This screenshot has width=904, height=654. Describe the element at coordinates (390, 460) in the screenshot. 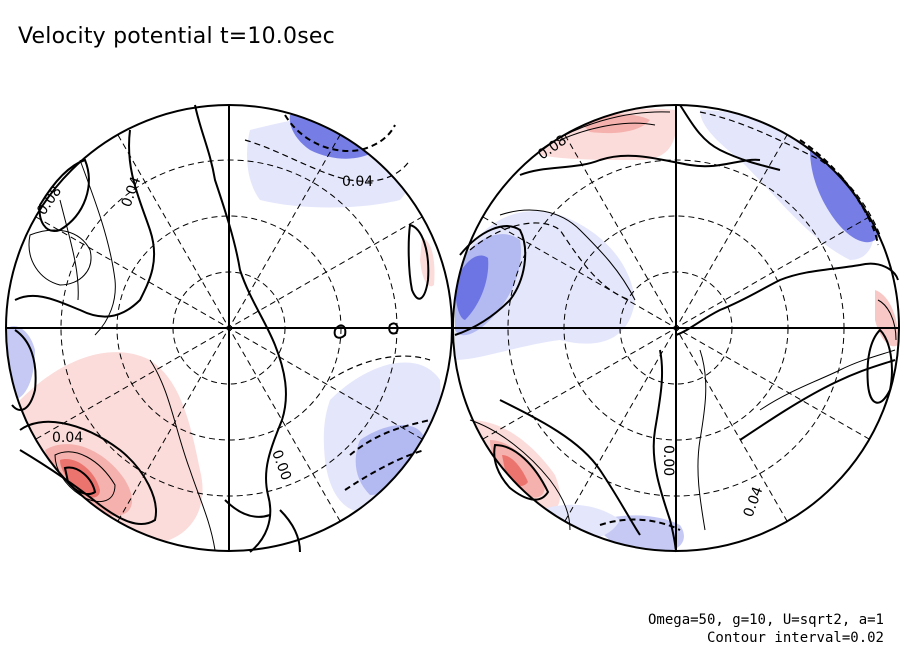

I see `left-negative-core-lower` at that location.